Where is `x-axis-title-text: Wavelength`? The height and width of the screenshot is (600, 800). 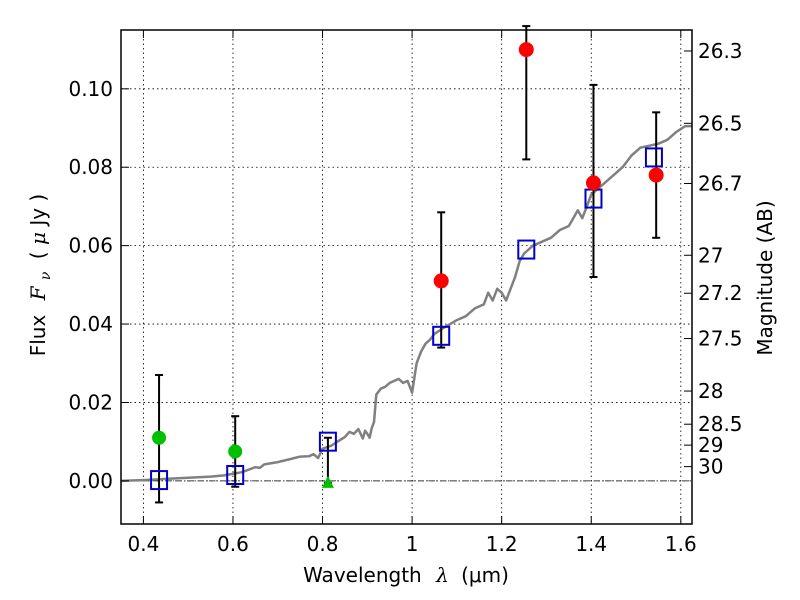 x-axis-title-text: Wavelength is located at coordinates (362, 575).